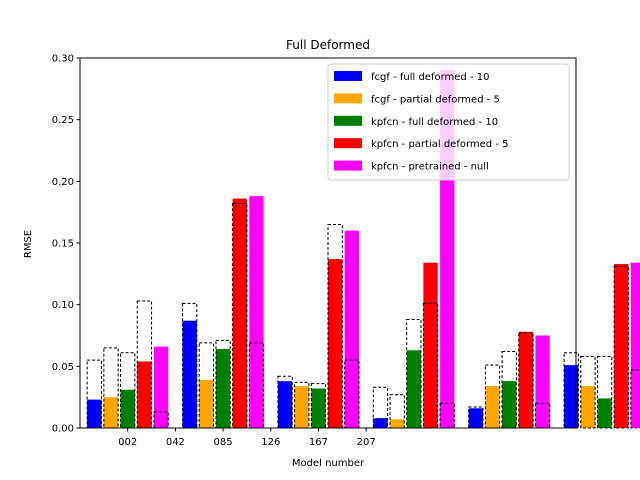  Describe the element at coordinates (28, 244) in the screenshot. I see `y-axis-label: RMSE` at that location.